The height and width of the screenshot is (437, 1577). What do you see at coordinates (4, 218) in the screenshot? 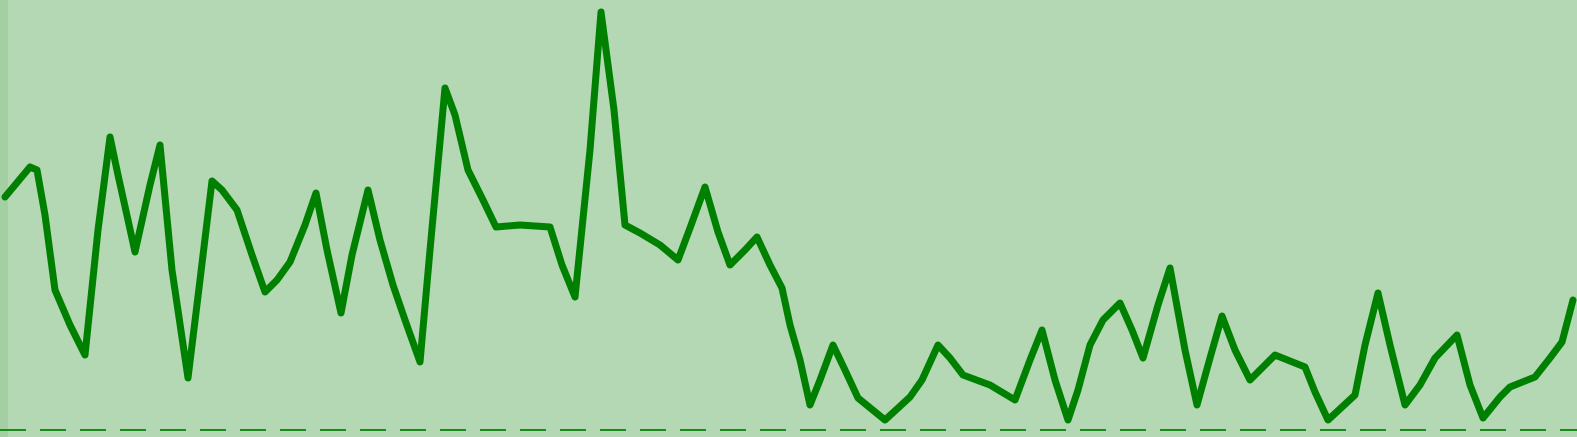
I see `left-edge` at bounding box center [4, 218].